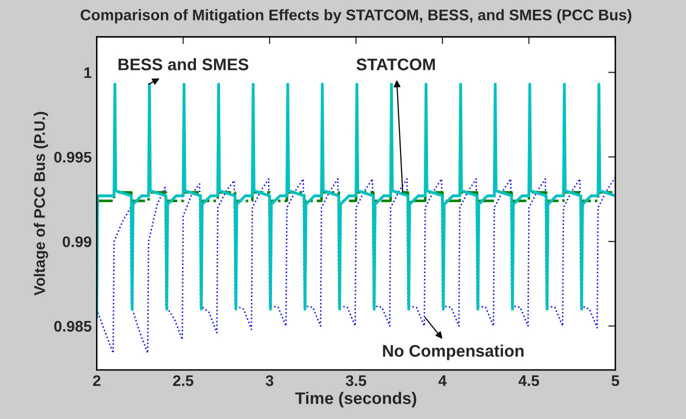  I want to click on y-tick-label: 0.995, so click(73, 157).